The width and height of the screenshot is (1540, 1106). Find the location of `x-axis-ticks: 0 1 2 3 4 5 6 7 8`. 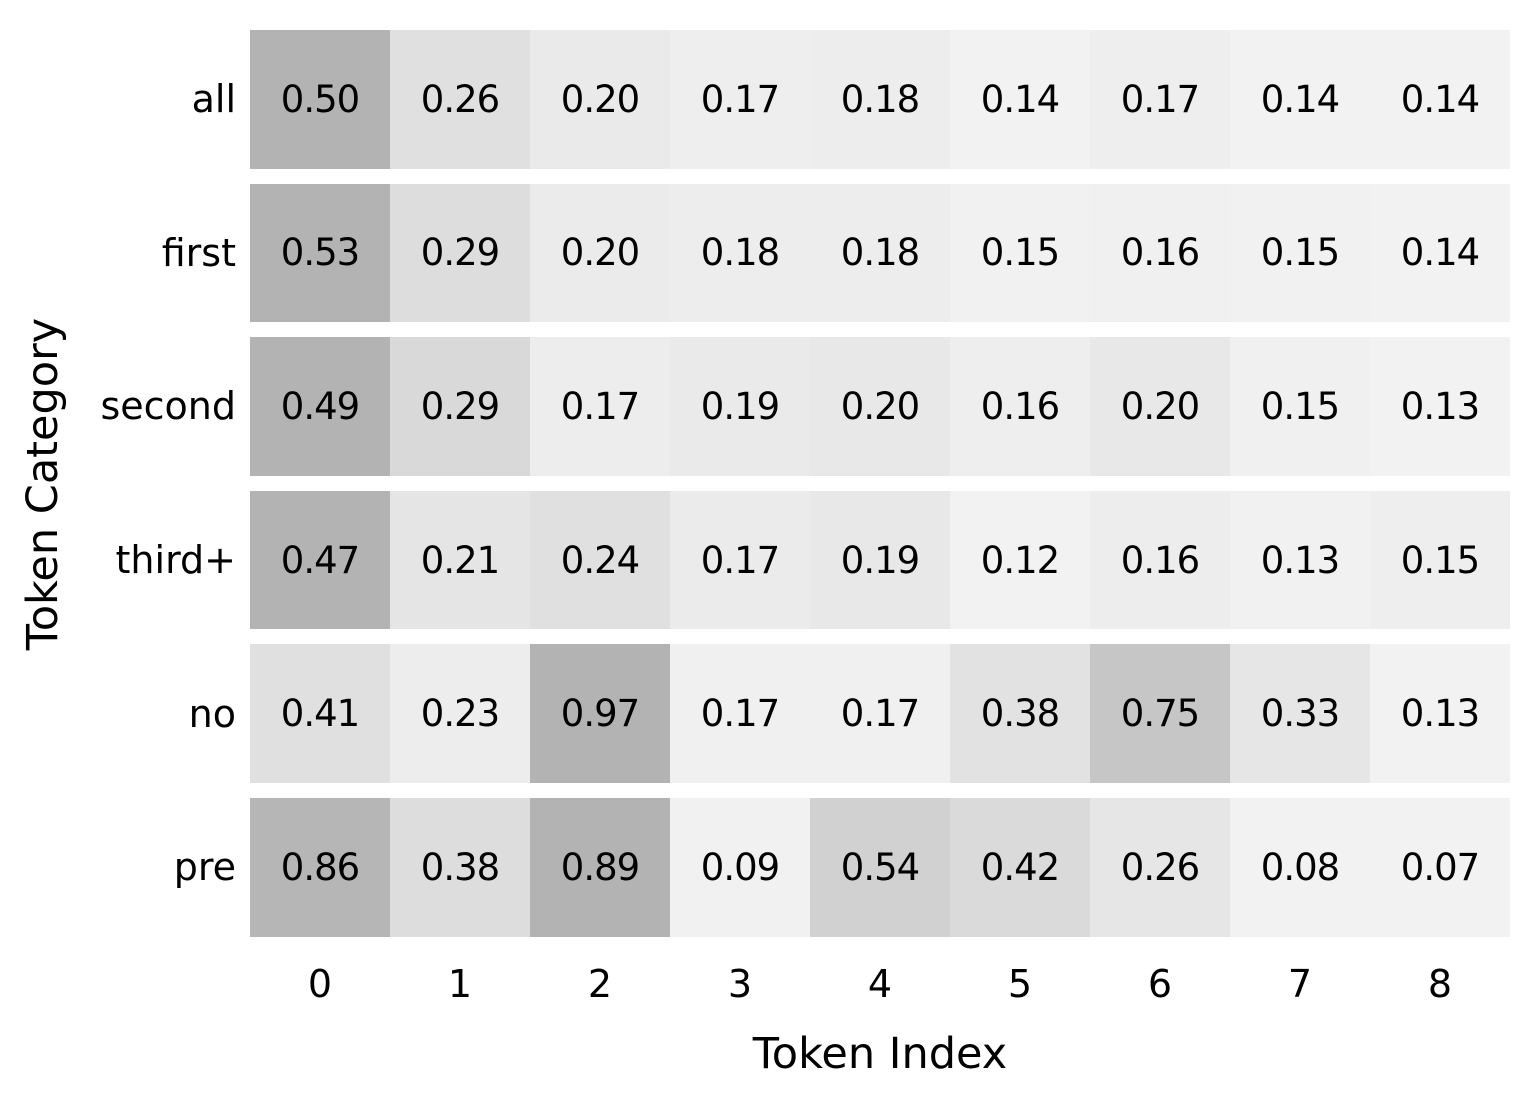

x-axis-ticks: 0 1 2 3 4 5 6 7 8 is located at coordinates (880, 984).